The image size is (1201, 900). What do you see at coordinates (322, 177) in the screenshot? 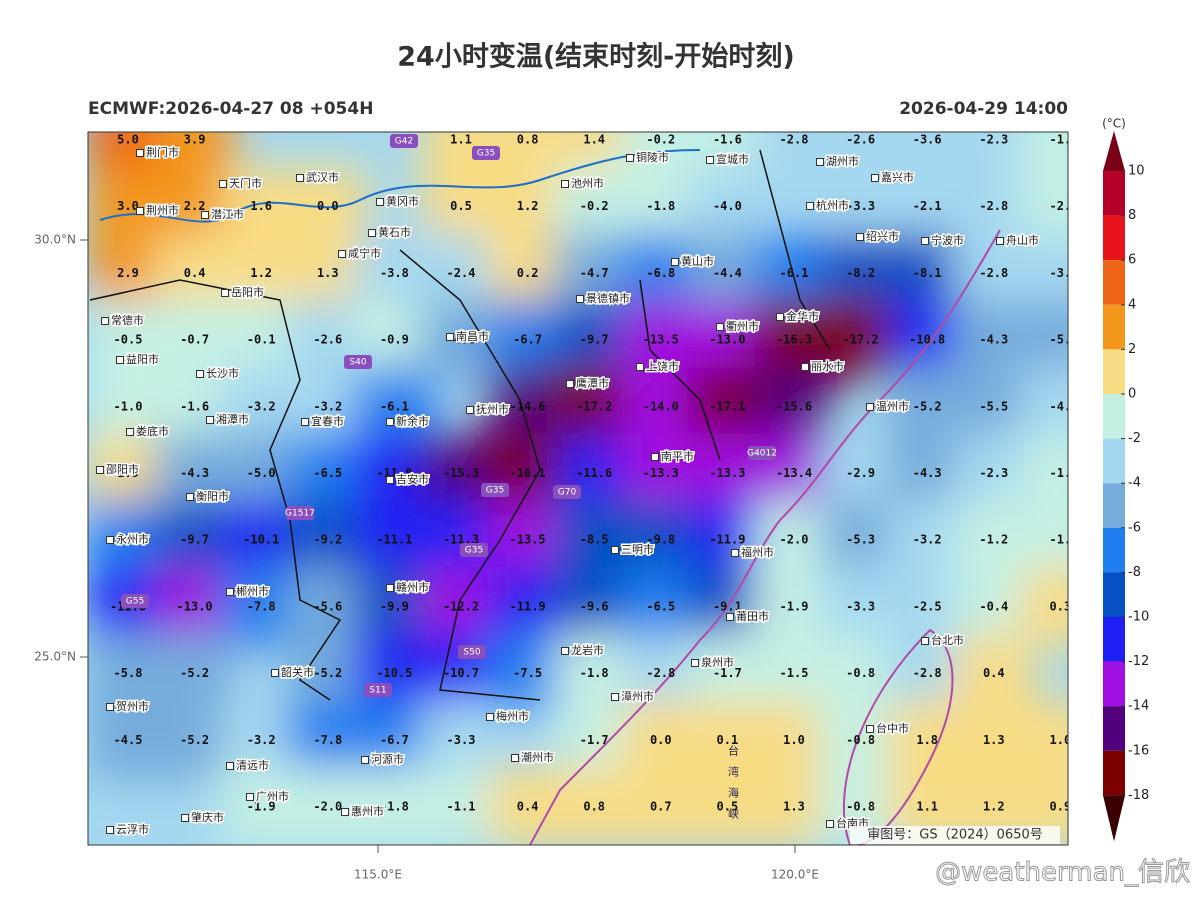
I see `city-label: 武汉市` at bounding box center [322, 177].